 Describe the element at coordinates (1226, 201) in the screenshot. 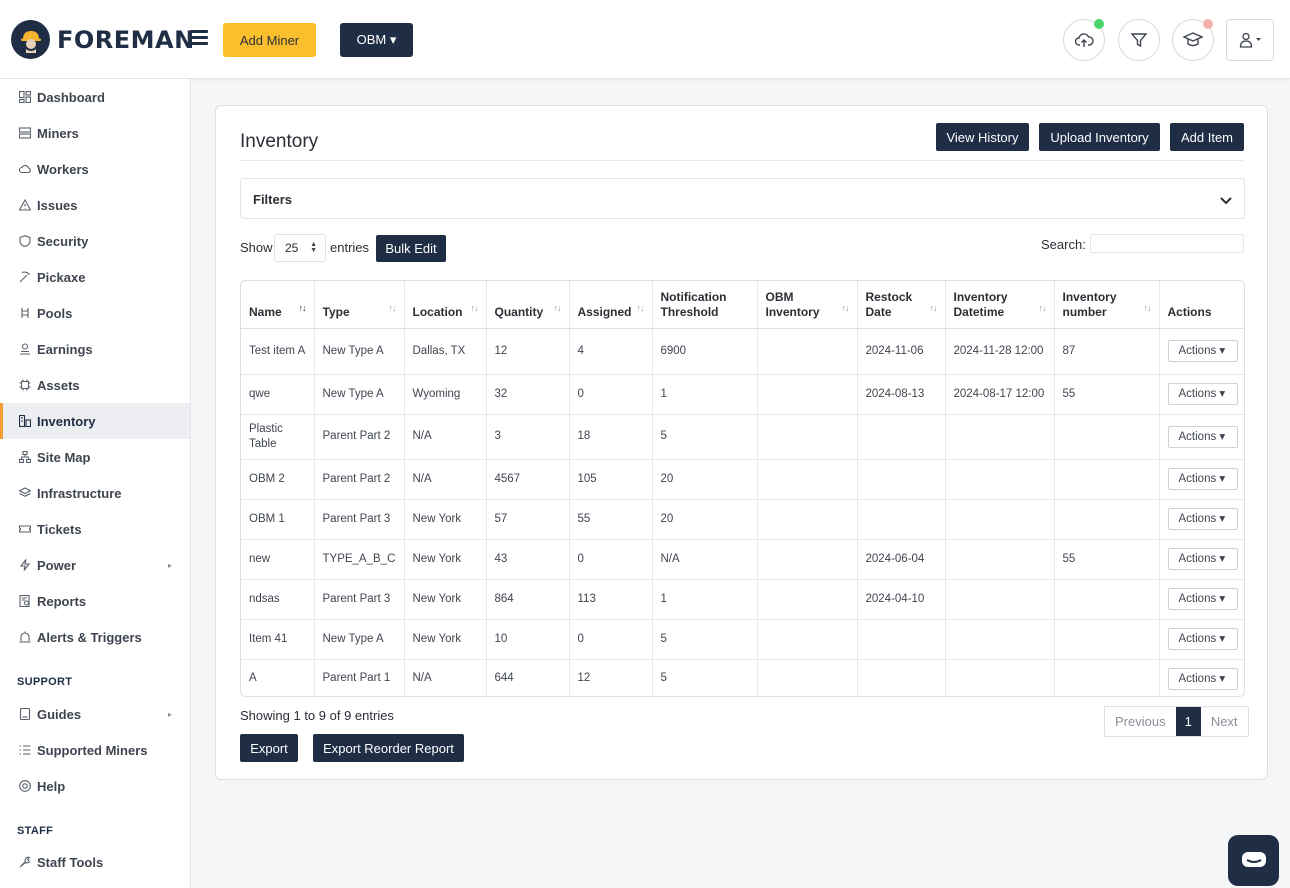

I see `chevron-down-icon` at that location.